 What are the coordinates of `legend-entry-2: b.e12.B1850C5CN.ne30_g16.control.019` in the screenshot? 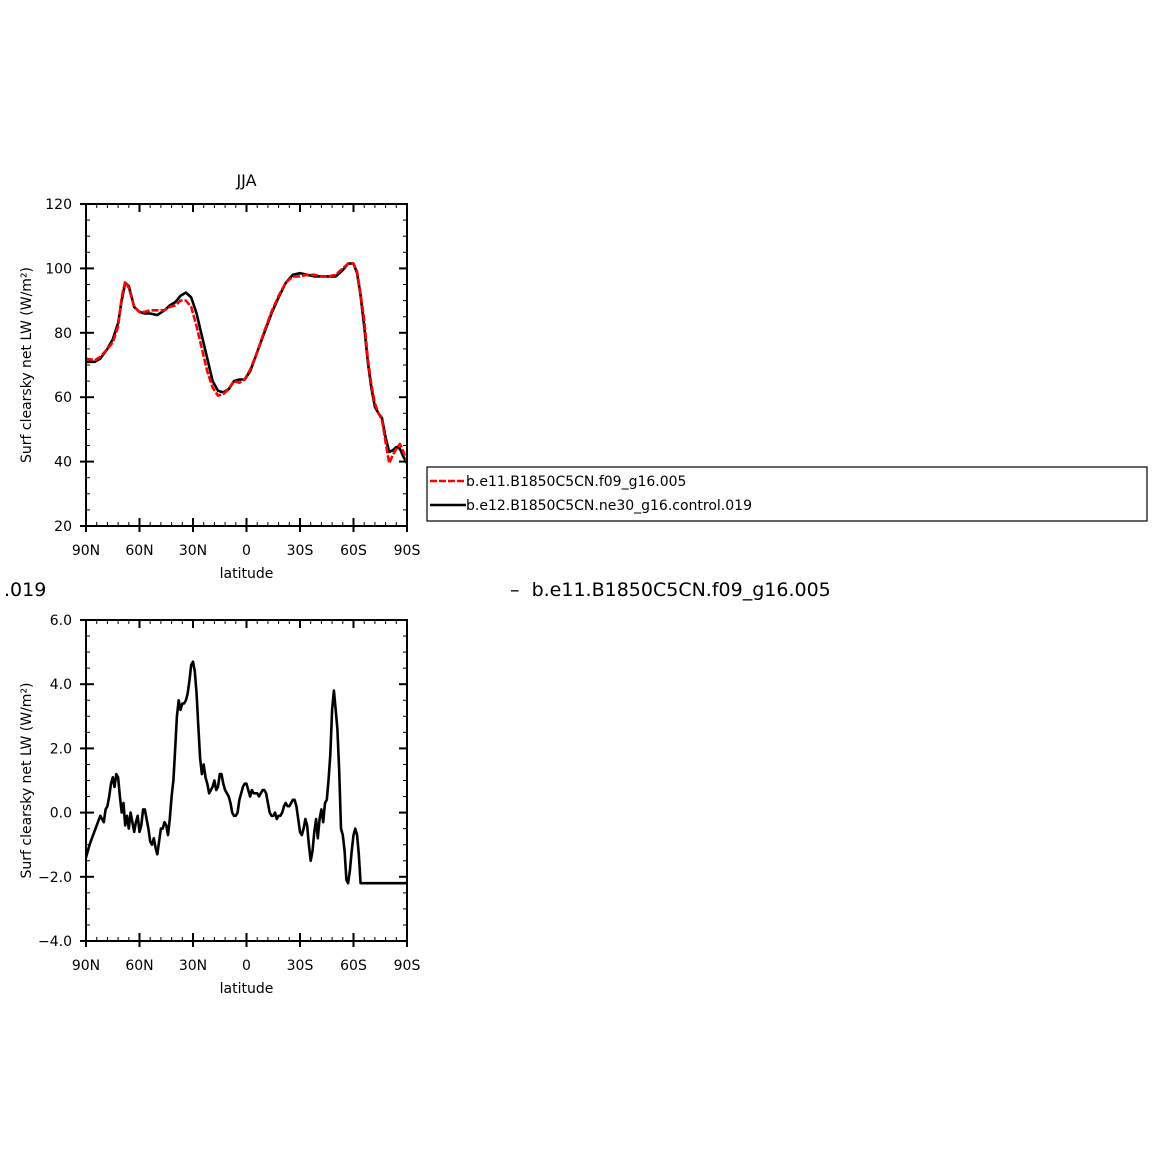 It's located at (609, 506).